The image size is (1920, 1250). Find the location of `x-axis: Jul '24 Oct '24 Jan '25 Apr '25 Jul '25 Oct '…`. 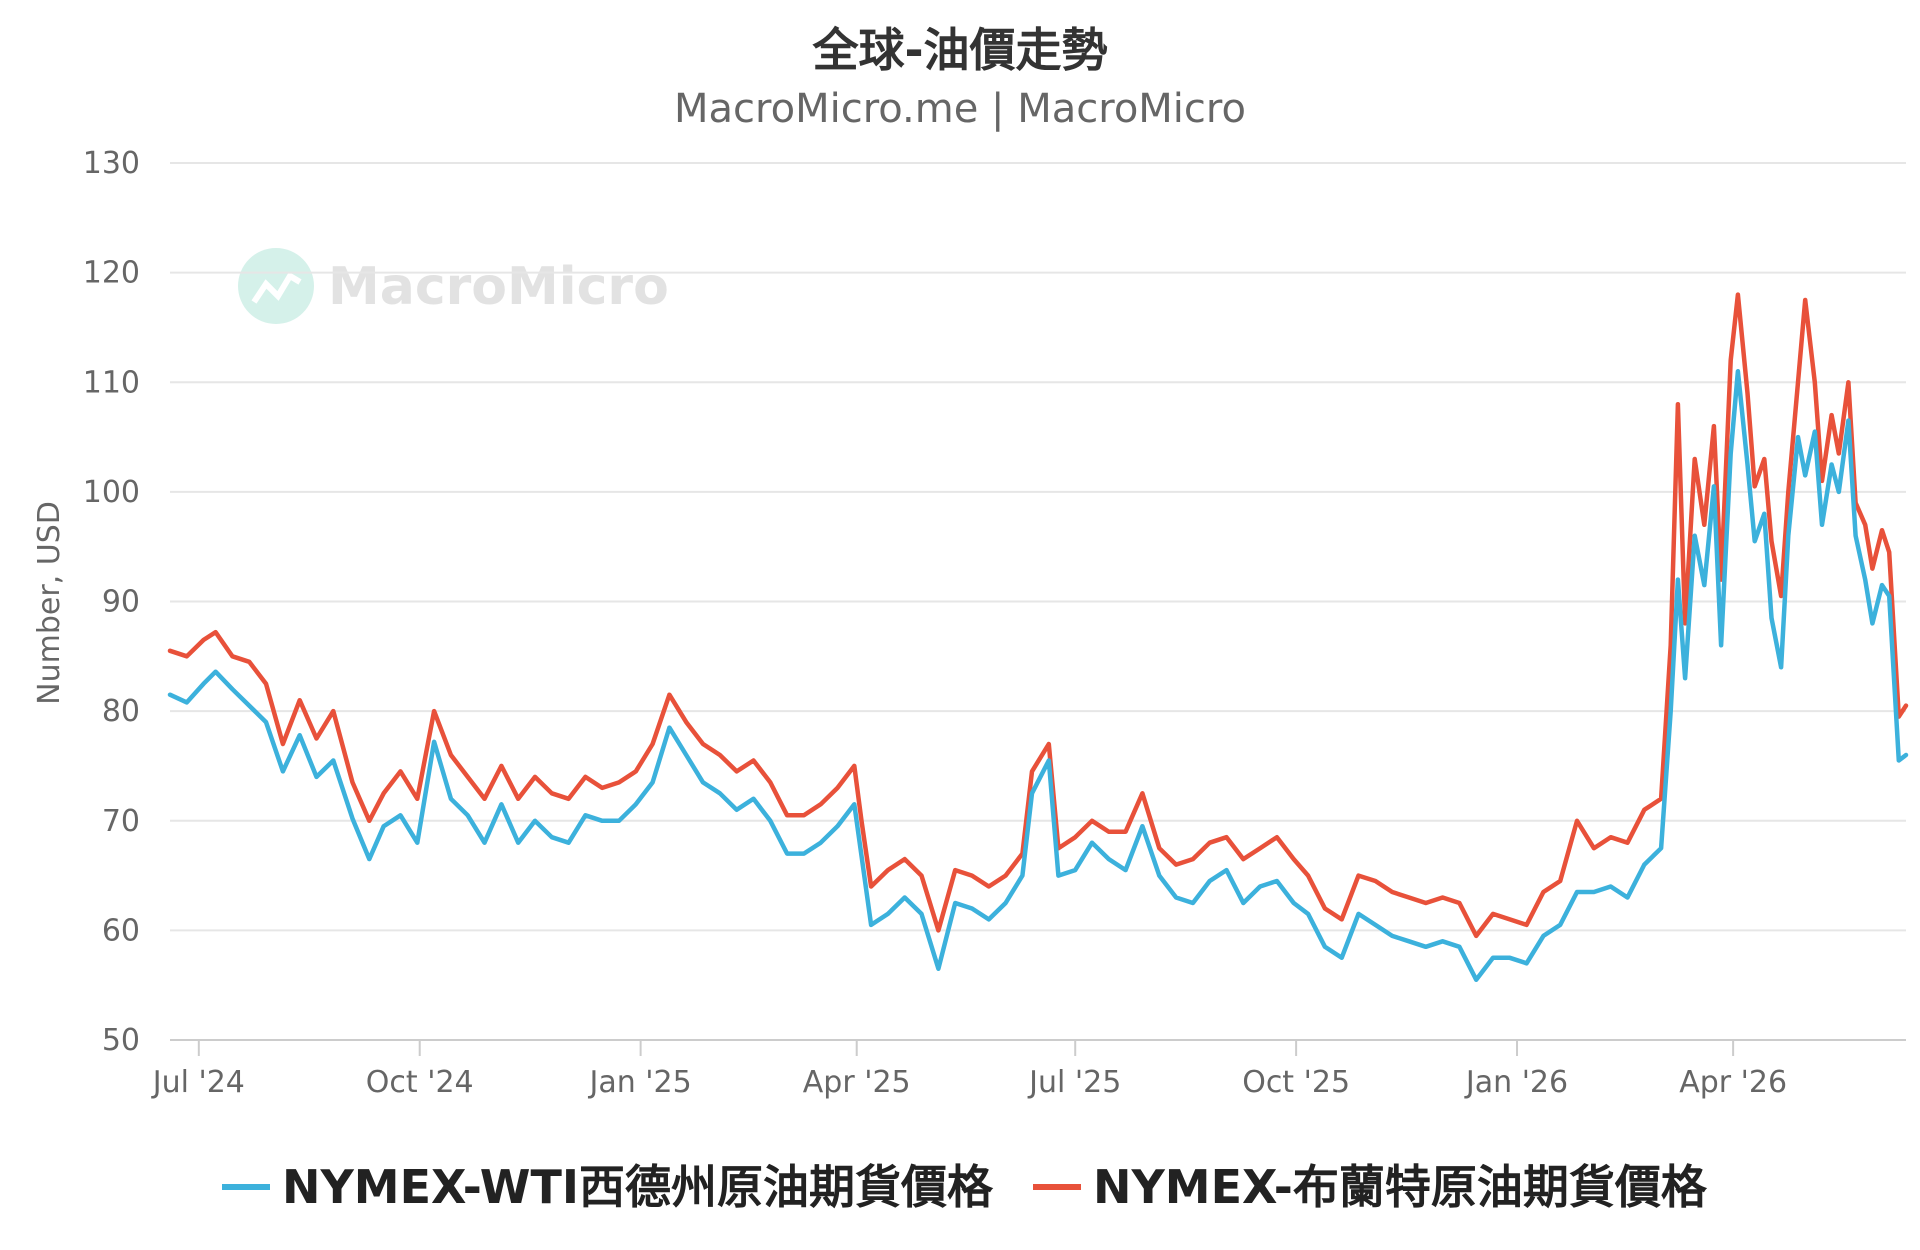

x-axis: Jul '24 Oct '24 Jan '25 Apr '25 Jul '25 Oct '… is located at coordinates (1028, 1069).